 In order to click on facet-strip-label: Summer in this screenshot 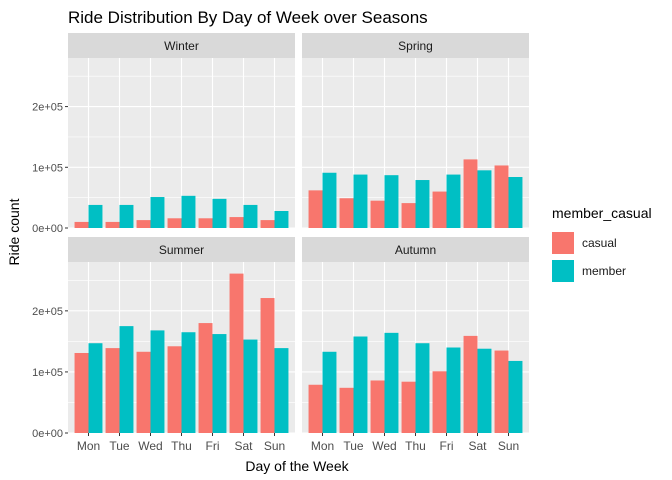, I will do `click(181, 250)`.